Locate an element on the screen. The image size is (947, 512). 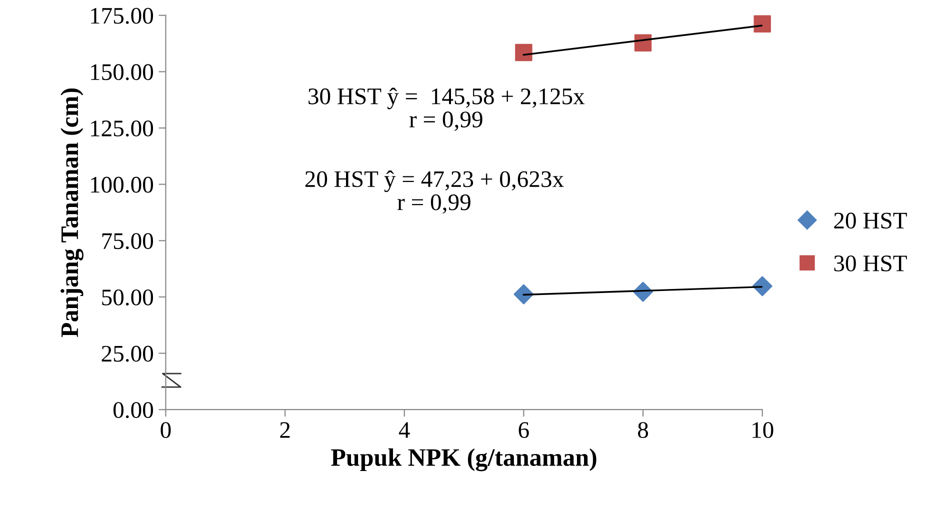
y-tick-label: 75.00 is located at coordinates (128, 241).